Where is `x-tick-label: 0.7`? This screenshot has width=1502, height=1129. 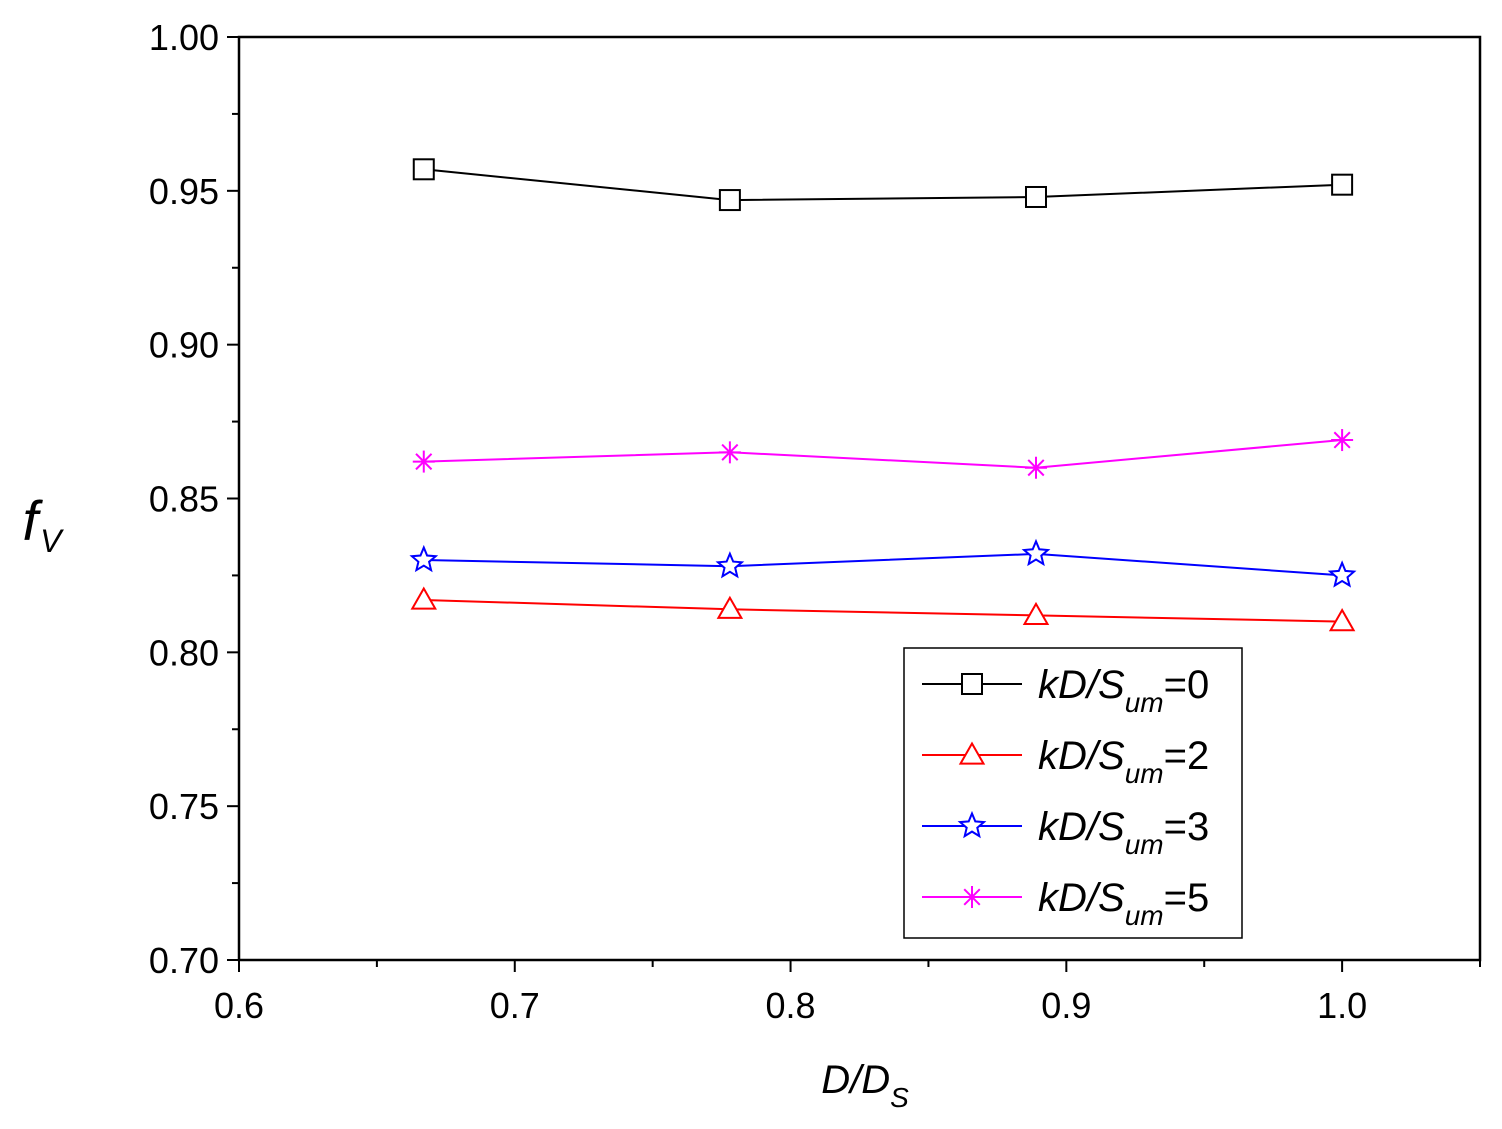 x-tick-label: 0.7 is located at coordinates (515, 1005).